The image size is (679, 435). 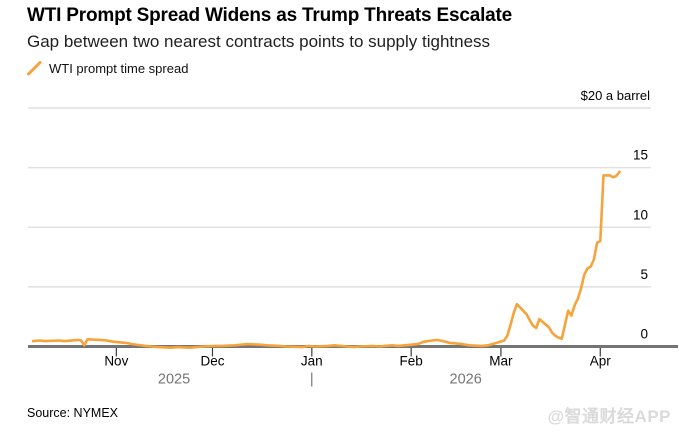 I want to click on legend: WTI prompt time spread, so click(x=107, y=68).